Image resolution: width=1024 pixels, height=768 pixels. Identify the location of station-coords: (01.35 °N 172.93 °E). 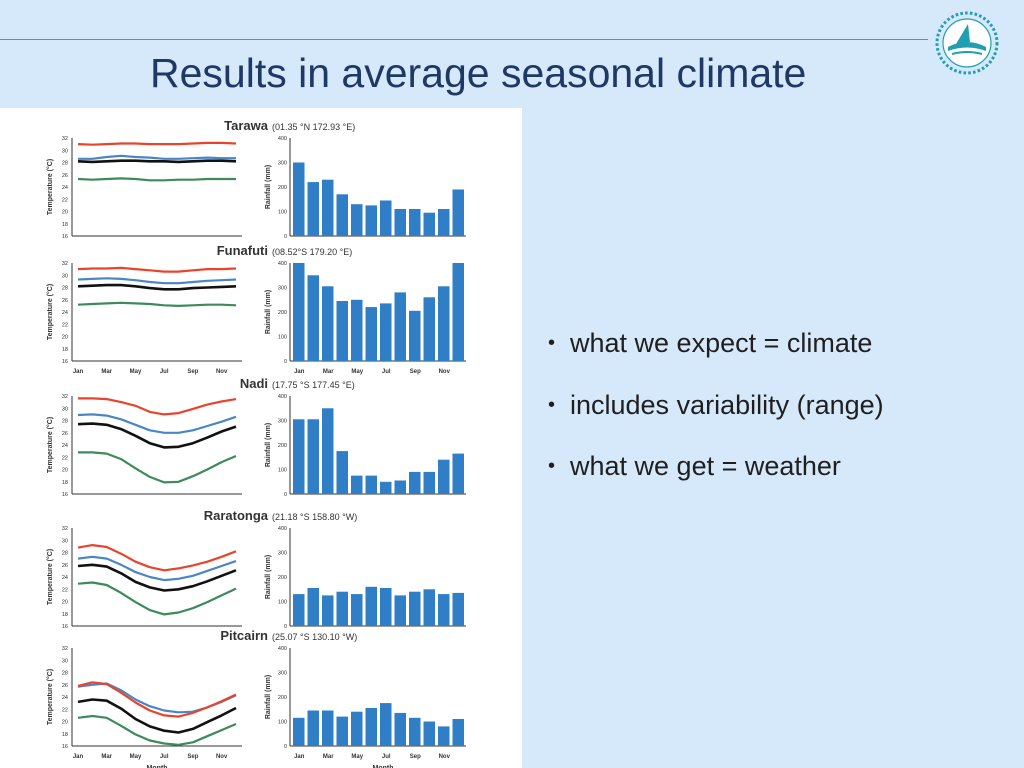
(313, 127).